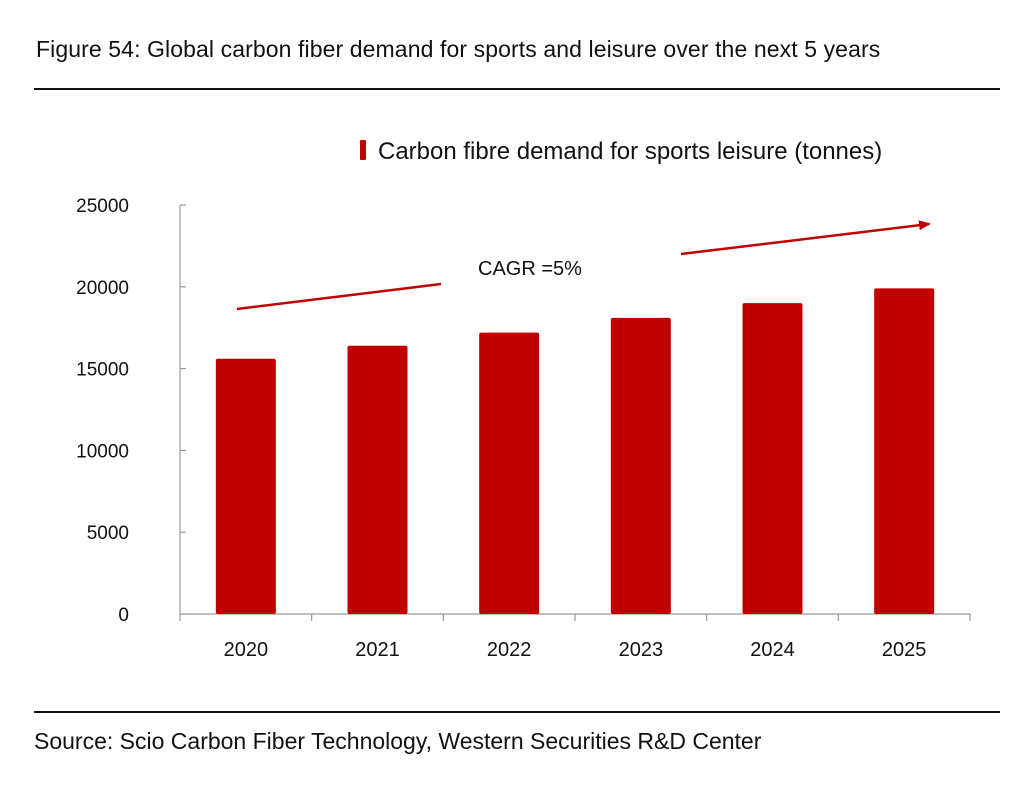 Image resolution: width=1024 pixels, height=785 pixels. Describe the element at coordinates (530, 269) in the screenshot. I see `cagr-label: CAGR =5%` at that location.